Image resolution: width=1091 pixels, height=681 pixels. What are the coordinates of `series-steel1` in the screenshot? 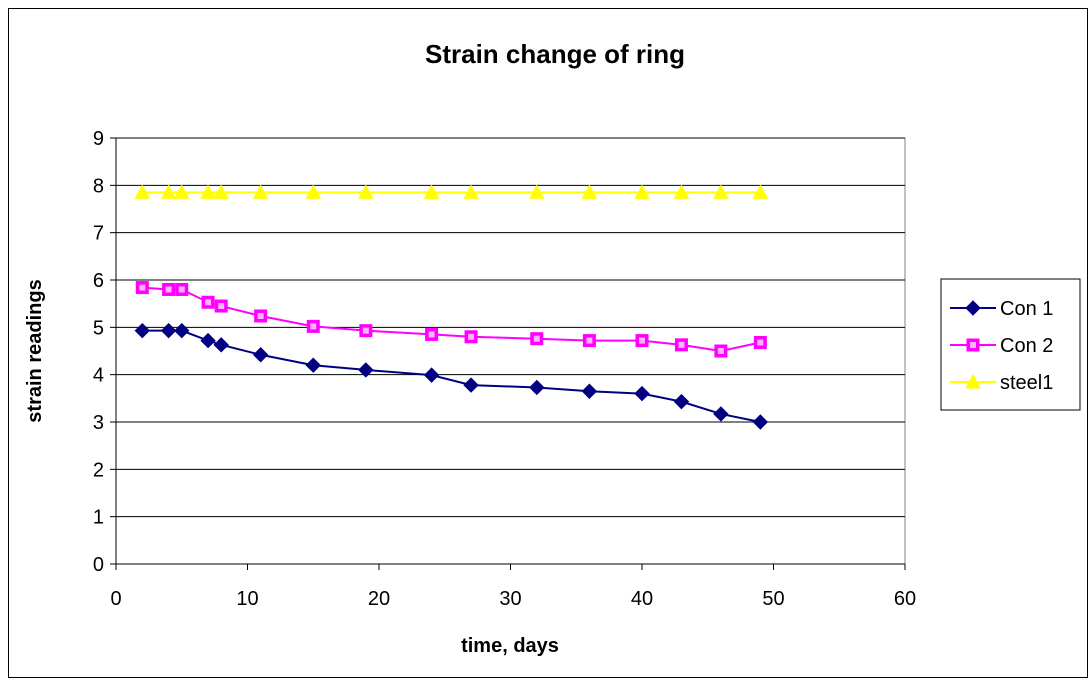 It's located at (451, 191).